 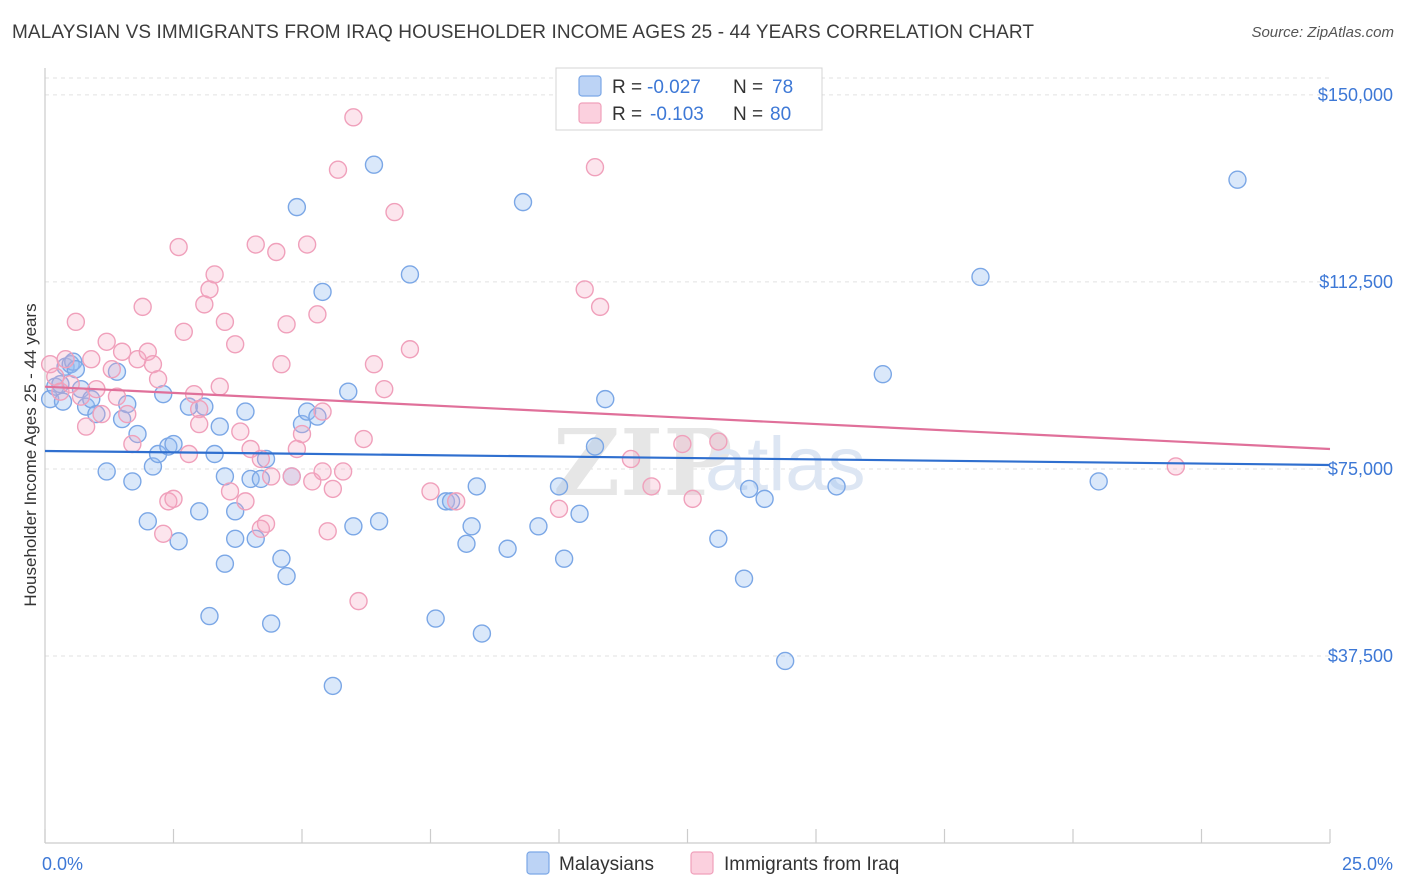 I want to click on watermark-atlas: atlas, so click(x=785, y=464).